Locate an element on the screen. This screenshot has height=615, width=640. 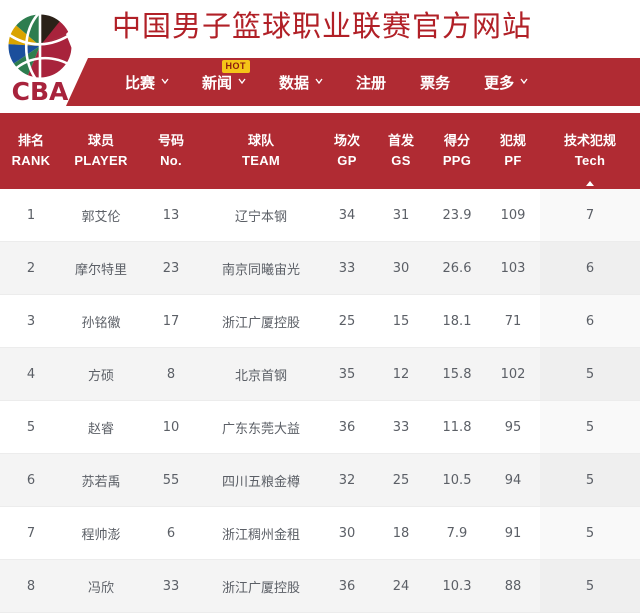
column-header-rank-en: RANK is located at coordinates (31, 160).